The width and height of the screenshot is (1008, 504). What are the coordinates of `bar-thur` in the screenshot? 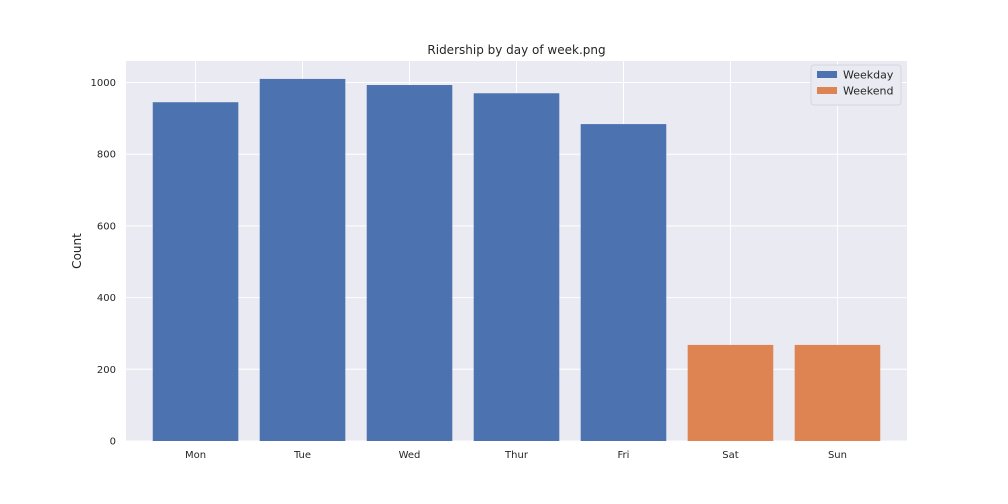 It's located at (516, 267).